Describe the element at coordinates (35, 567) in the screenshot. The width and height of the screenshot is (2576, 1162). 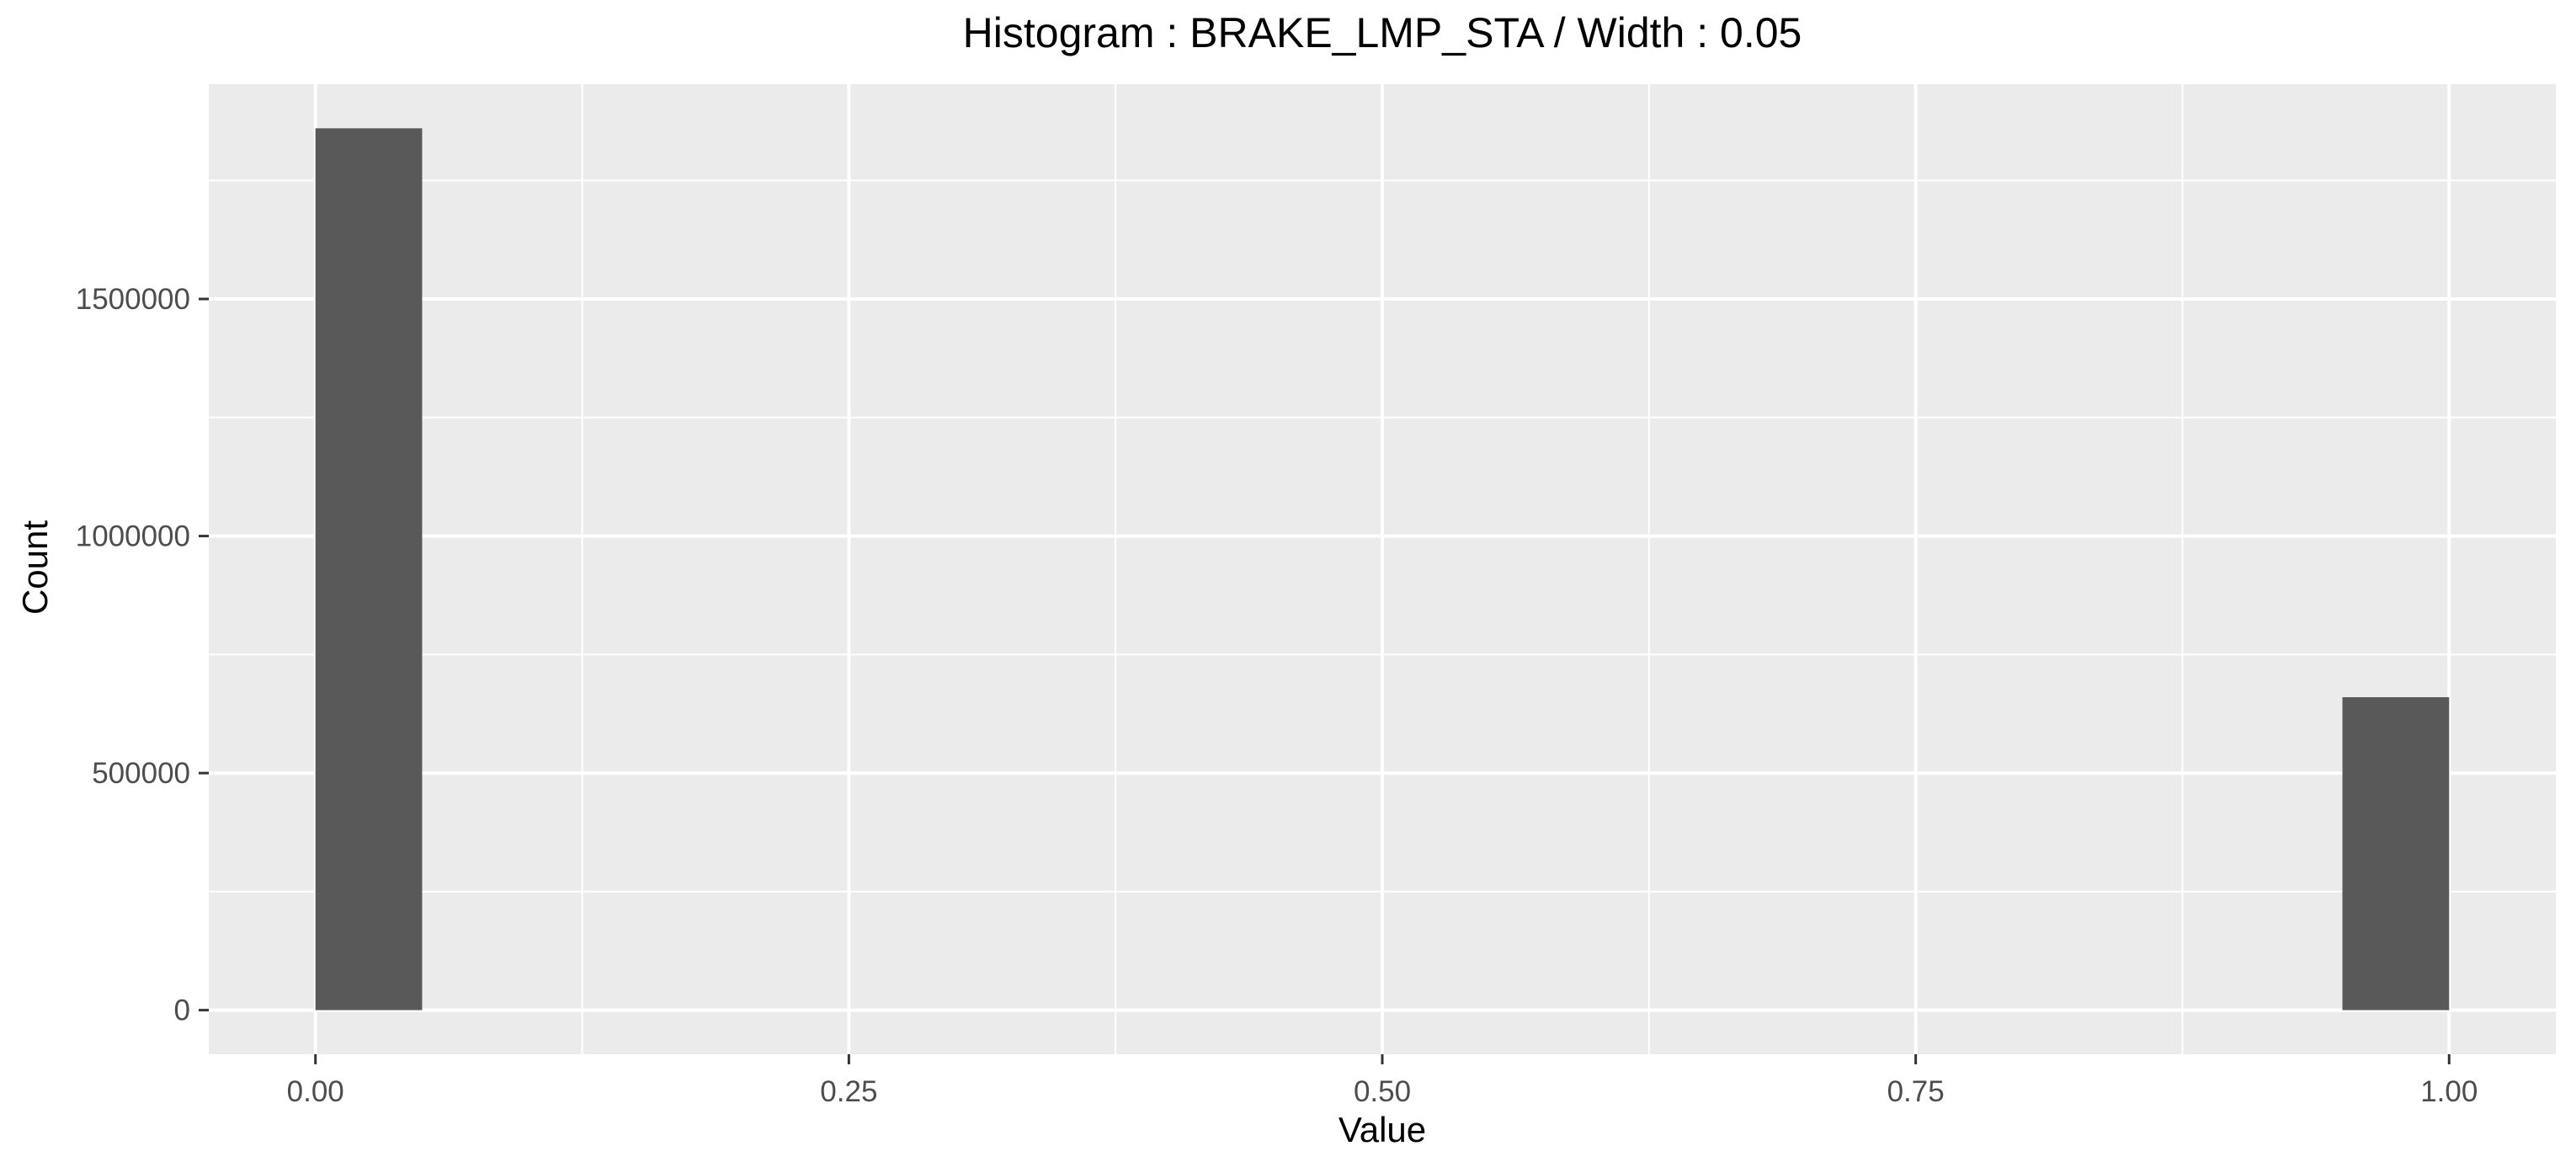
I see `y-axis-label: Count` at that location.